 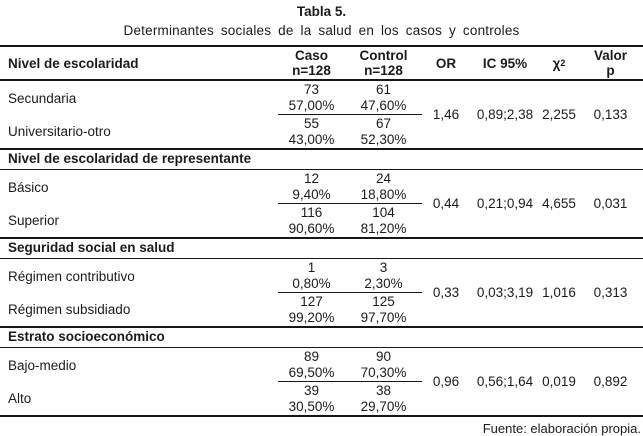 I want to click on caso-count: 1, so click(x=311, y=267).